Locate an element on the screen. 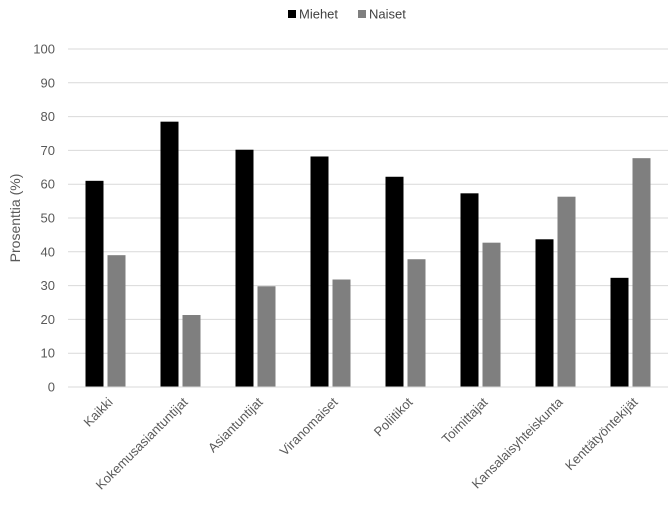 This screenshot has width=670, height=514. y-tick-label: 100 is located at coordinates (44, 49).